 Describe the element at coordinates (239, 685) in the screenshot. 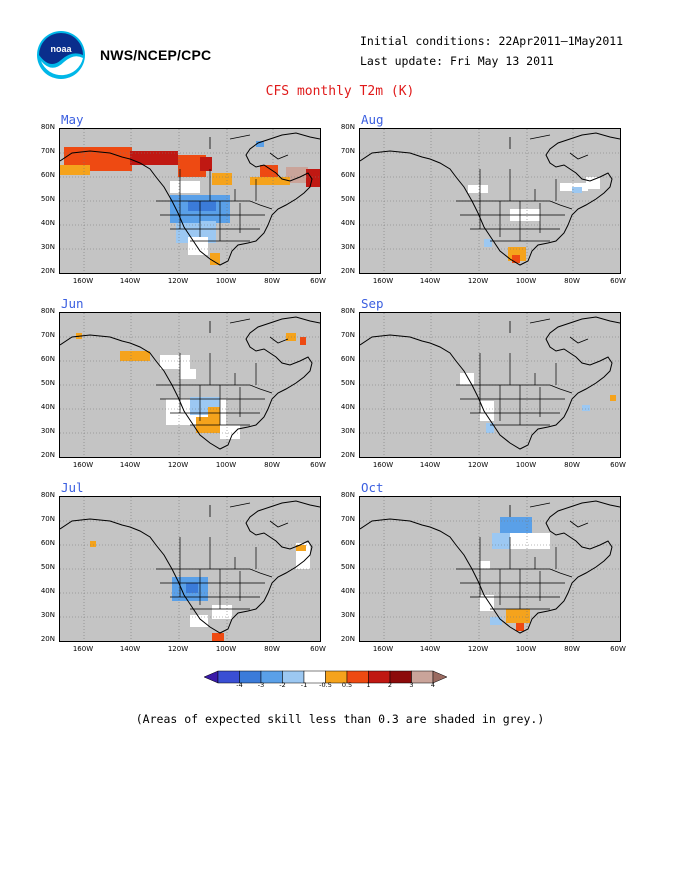

I see `legend-label: -4` at that location.